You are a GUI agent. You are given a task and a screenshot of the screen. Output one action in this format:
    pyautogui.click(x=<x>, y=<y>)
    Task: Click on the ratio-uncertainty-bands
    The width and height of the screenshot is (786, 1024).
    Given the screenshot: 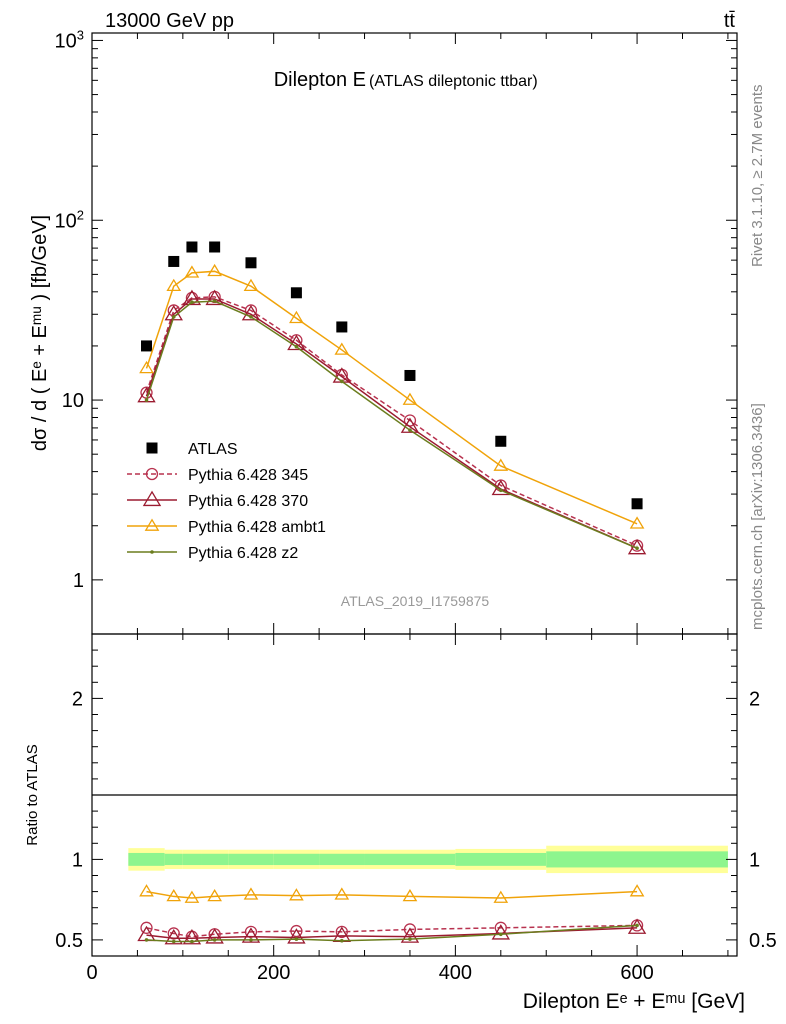 What is the action you would take?
    pyautogui.click(x=428, y=859)
    